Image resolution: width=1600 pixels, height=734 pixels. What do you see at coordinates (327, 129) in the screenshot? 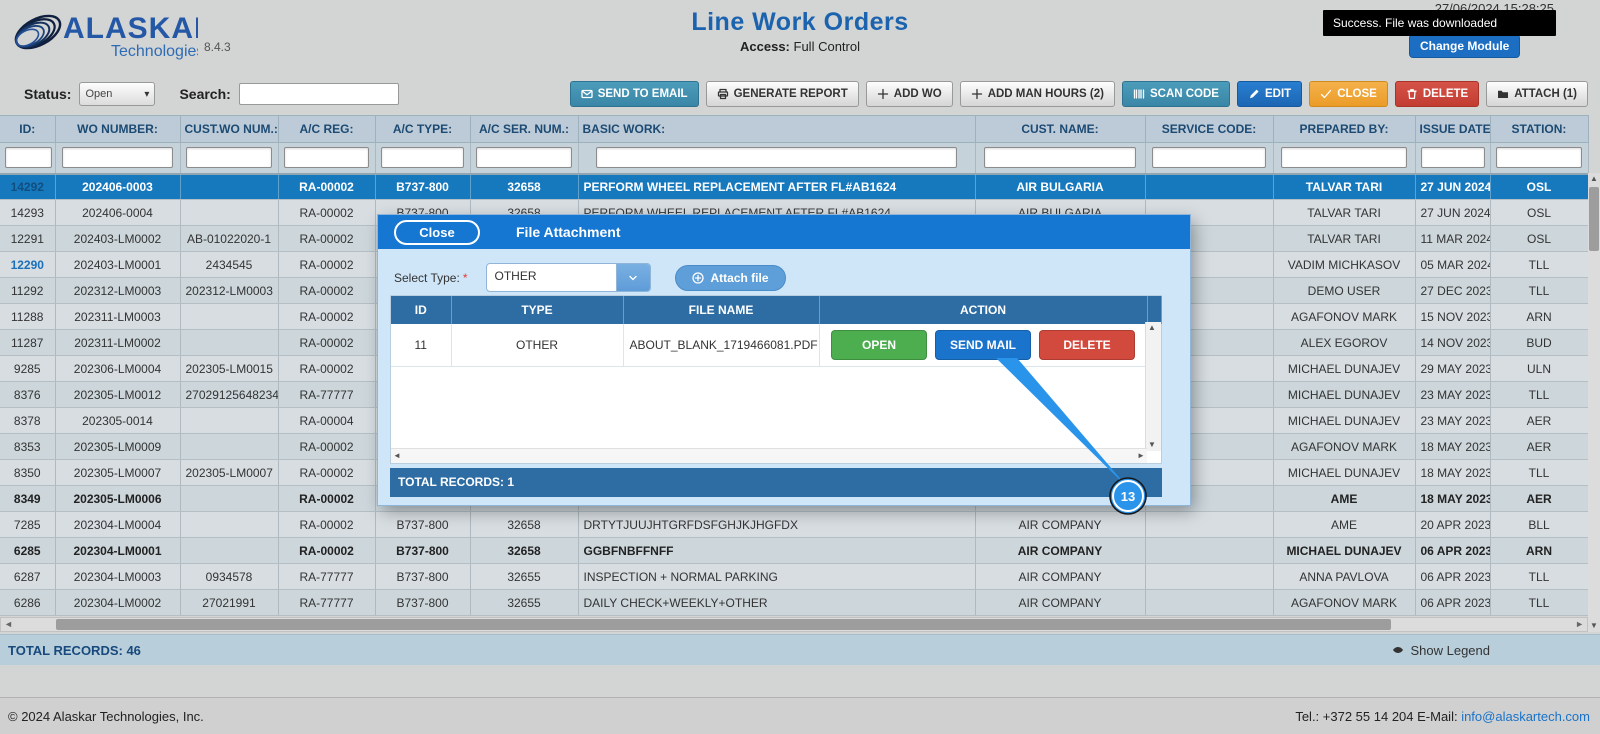
I see `column-header: A/C REG:` at bounding box center [327, 129].